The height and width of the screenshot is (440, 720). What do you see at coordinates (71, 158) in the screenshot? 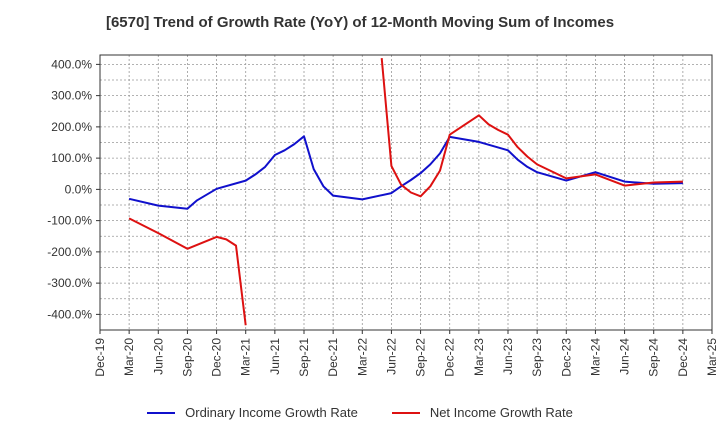
I see `y-tick-label: 100.0%` at bounding box center [71, 158].